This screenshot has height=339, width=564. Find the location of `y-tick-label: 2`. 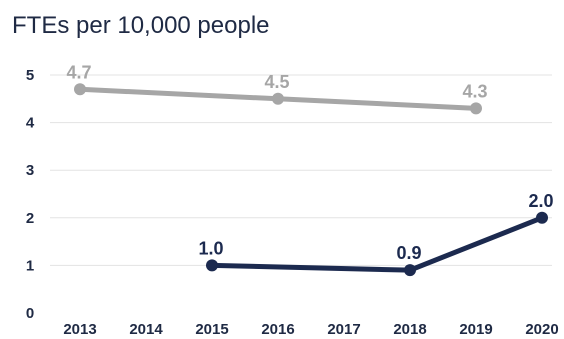

y-tick-label: 2 is located at coordinates (30, 218).